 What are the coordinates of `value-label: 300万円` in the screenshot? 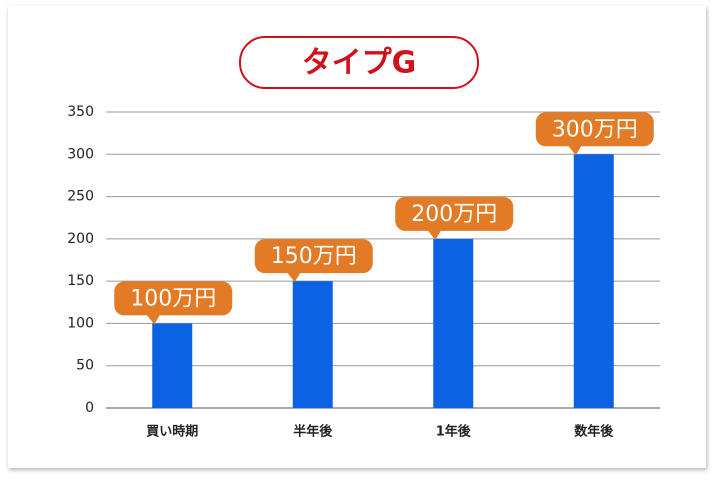 It's located at (595, 129).